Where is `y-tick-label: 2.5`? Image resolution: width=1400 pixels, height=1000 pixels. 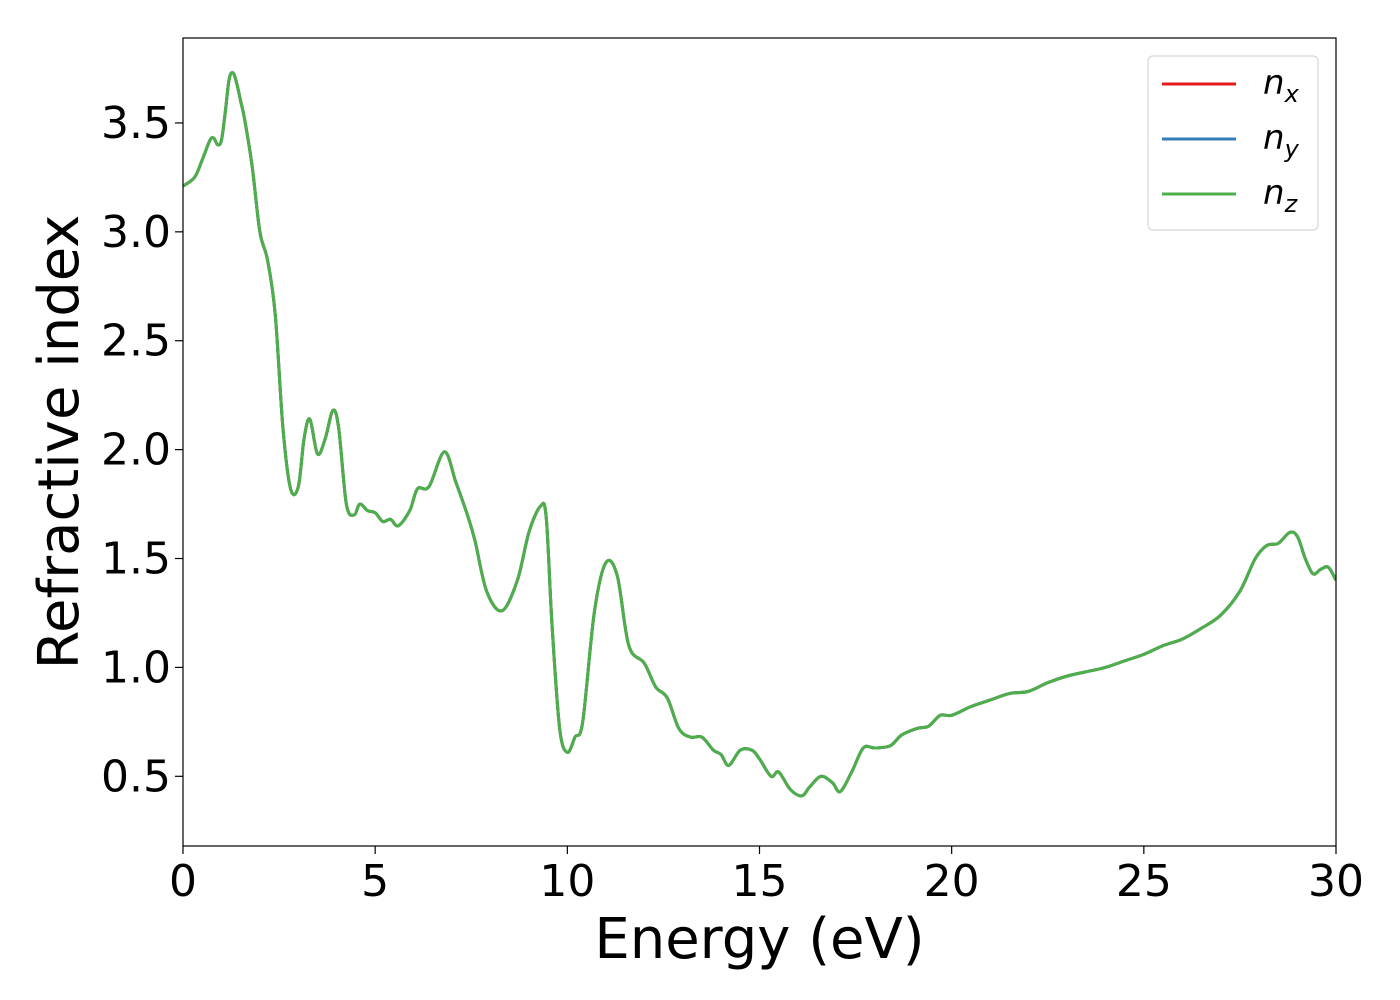 y-tick-label: 2.5 is located at coordinates (136, 341).